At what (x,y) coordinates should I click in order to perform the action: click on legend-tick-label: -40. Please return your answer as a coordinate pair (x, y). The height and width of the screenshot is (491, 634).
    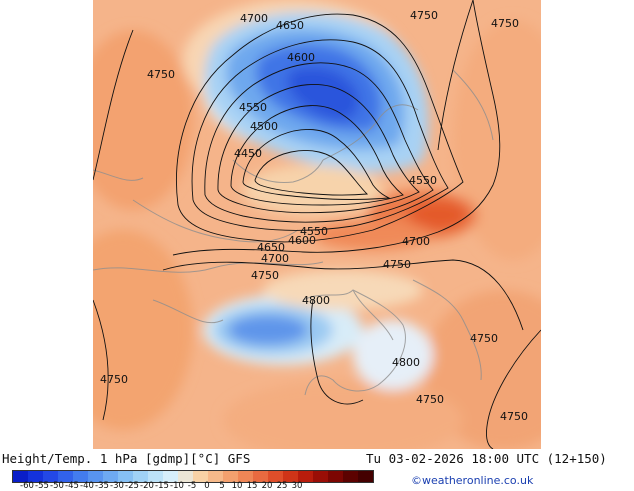
    Looking at the image, I should click on (87, 486).